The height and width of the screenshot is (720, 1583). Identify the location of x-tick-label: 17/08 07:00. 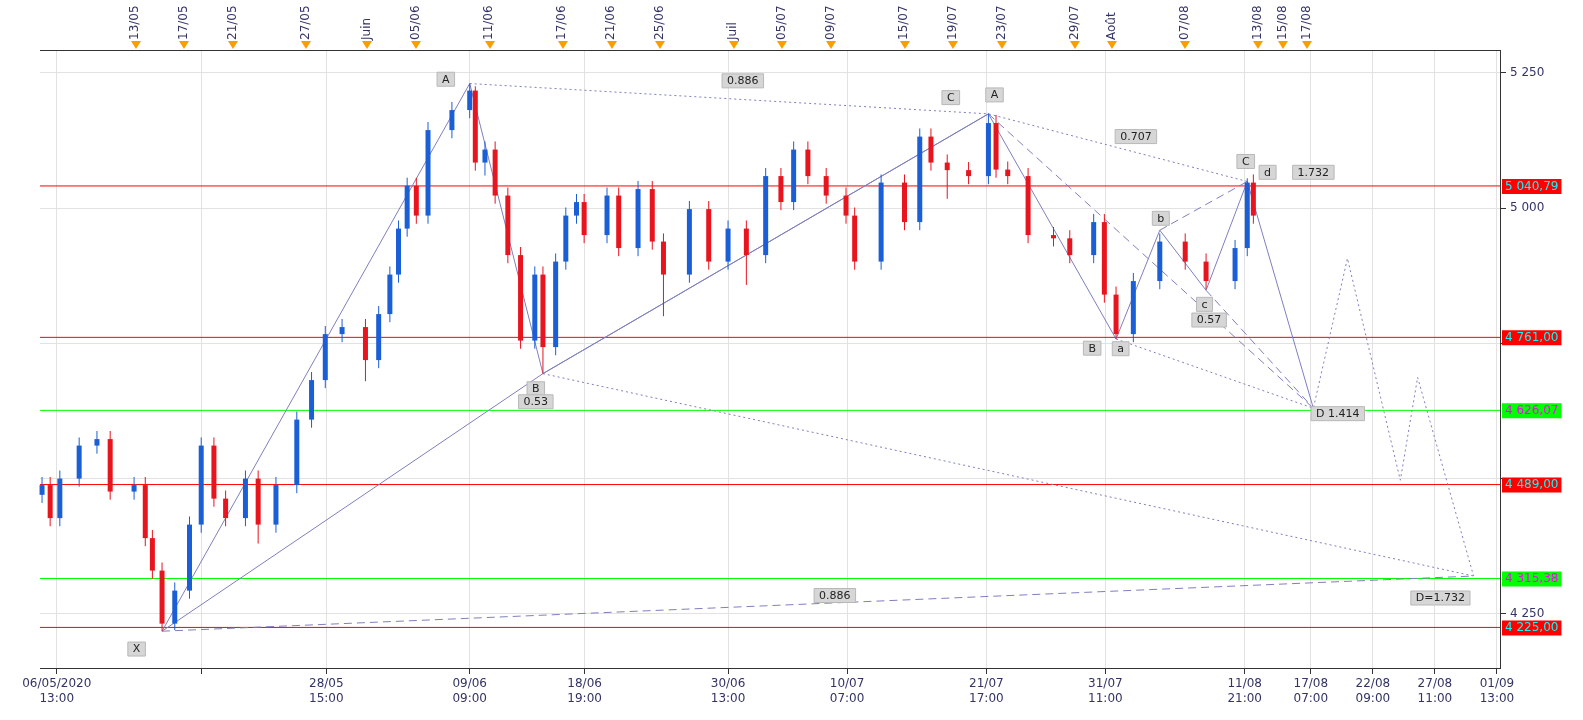
(1311, 690).